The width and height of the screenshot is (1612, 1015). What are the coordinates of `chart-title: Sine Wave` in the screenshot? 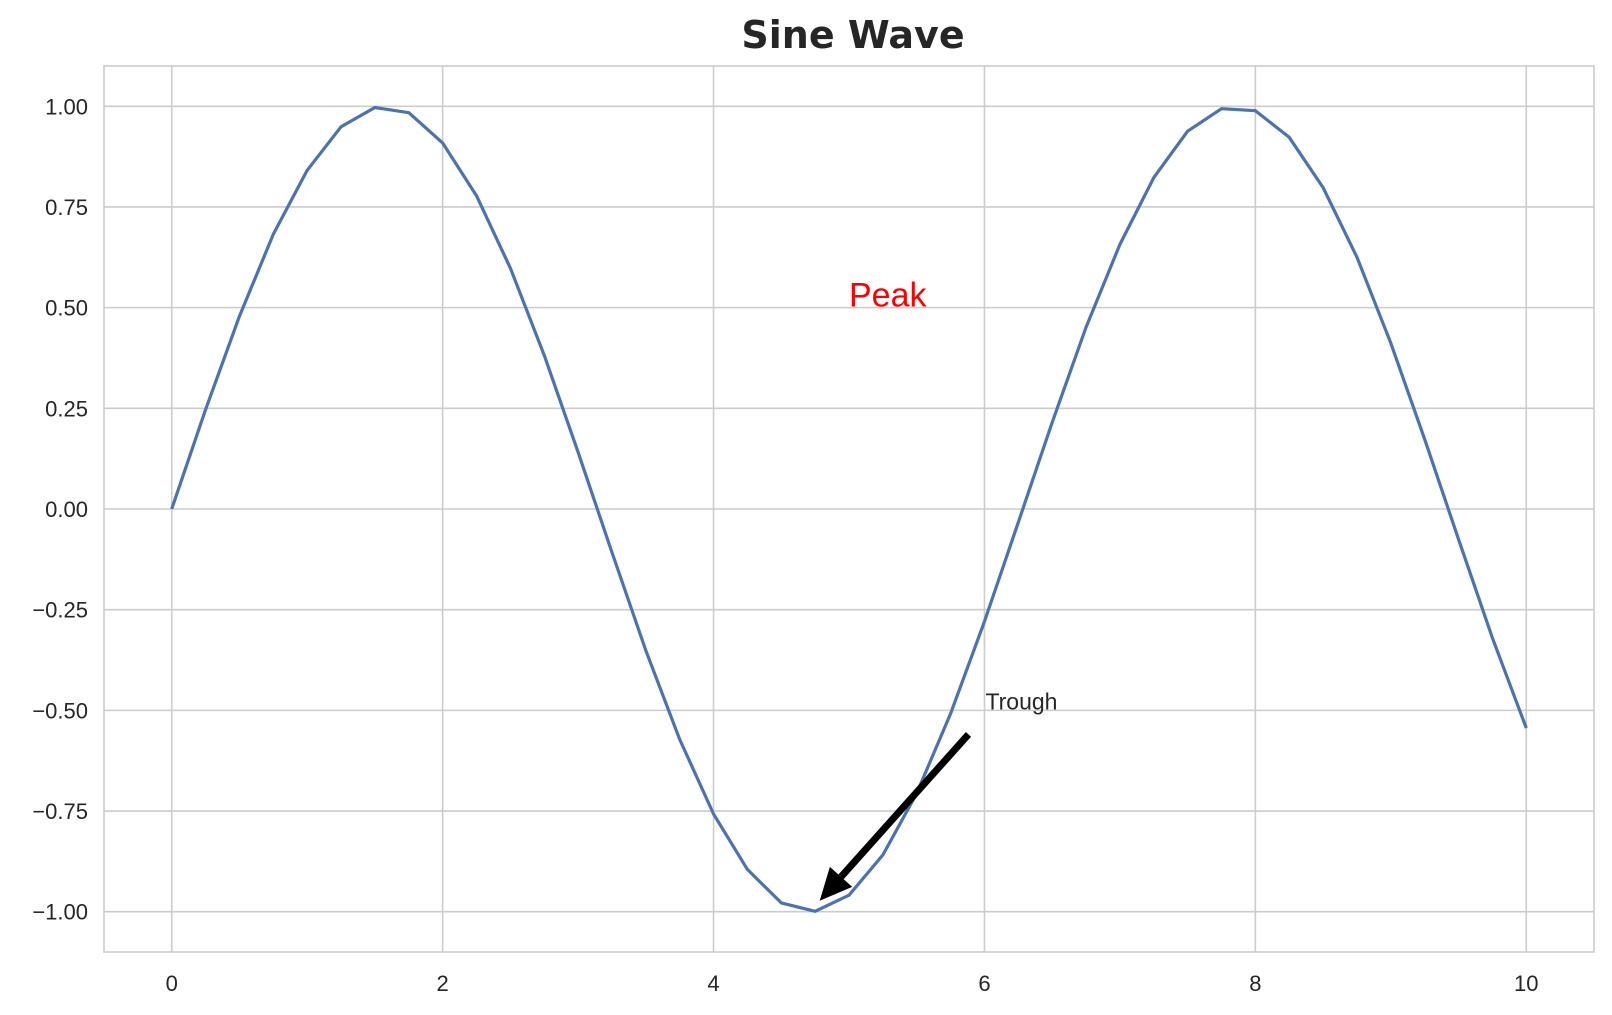 It's located at (852, 35).